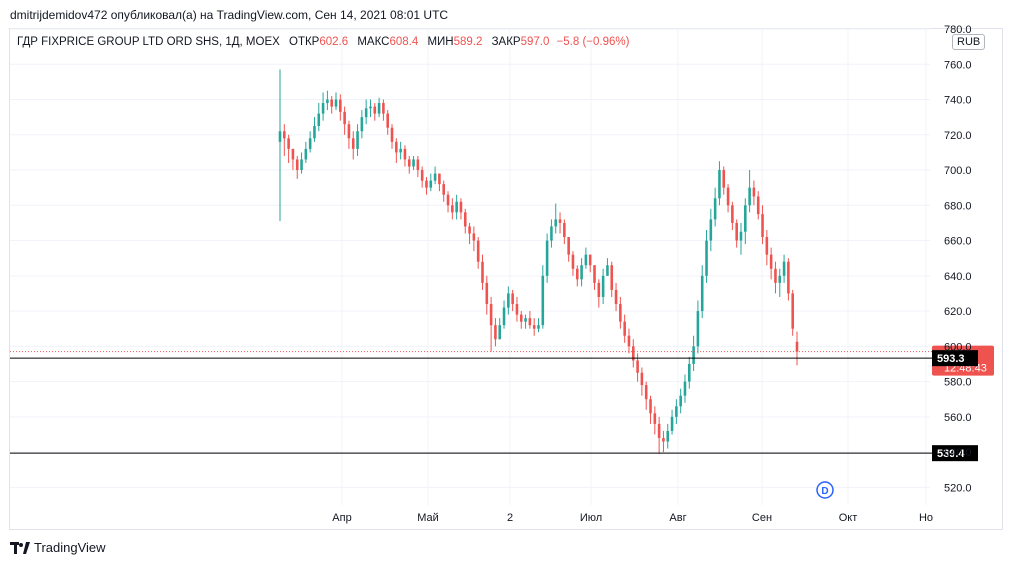 The image size is (1012, 566). Describe the element at coordinates (506, 42) in the screenshot. I see `legend-close-label: ЗАКР` at that location.